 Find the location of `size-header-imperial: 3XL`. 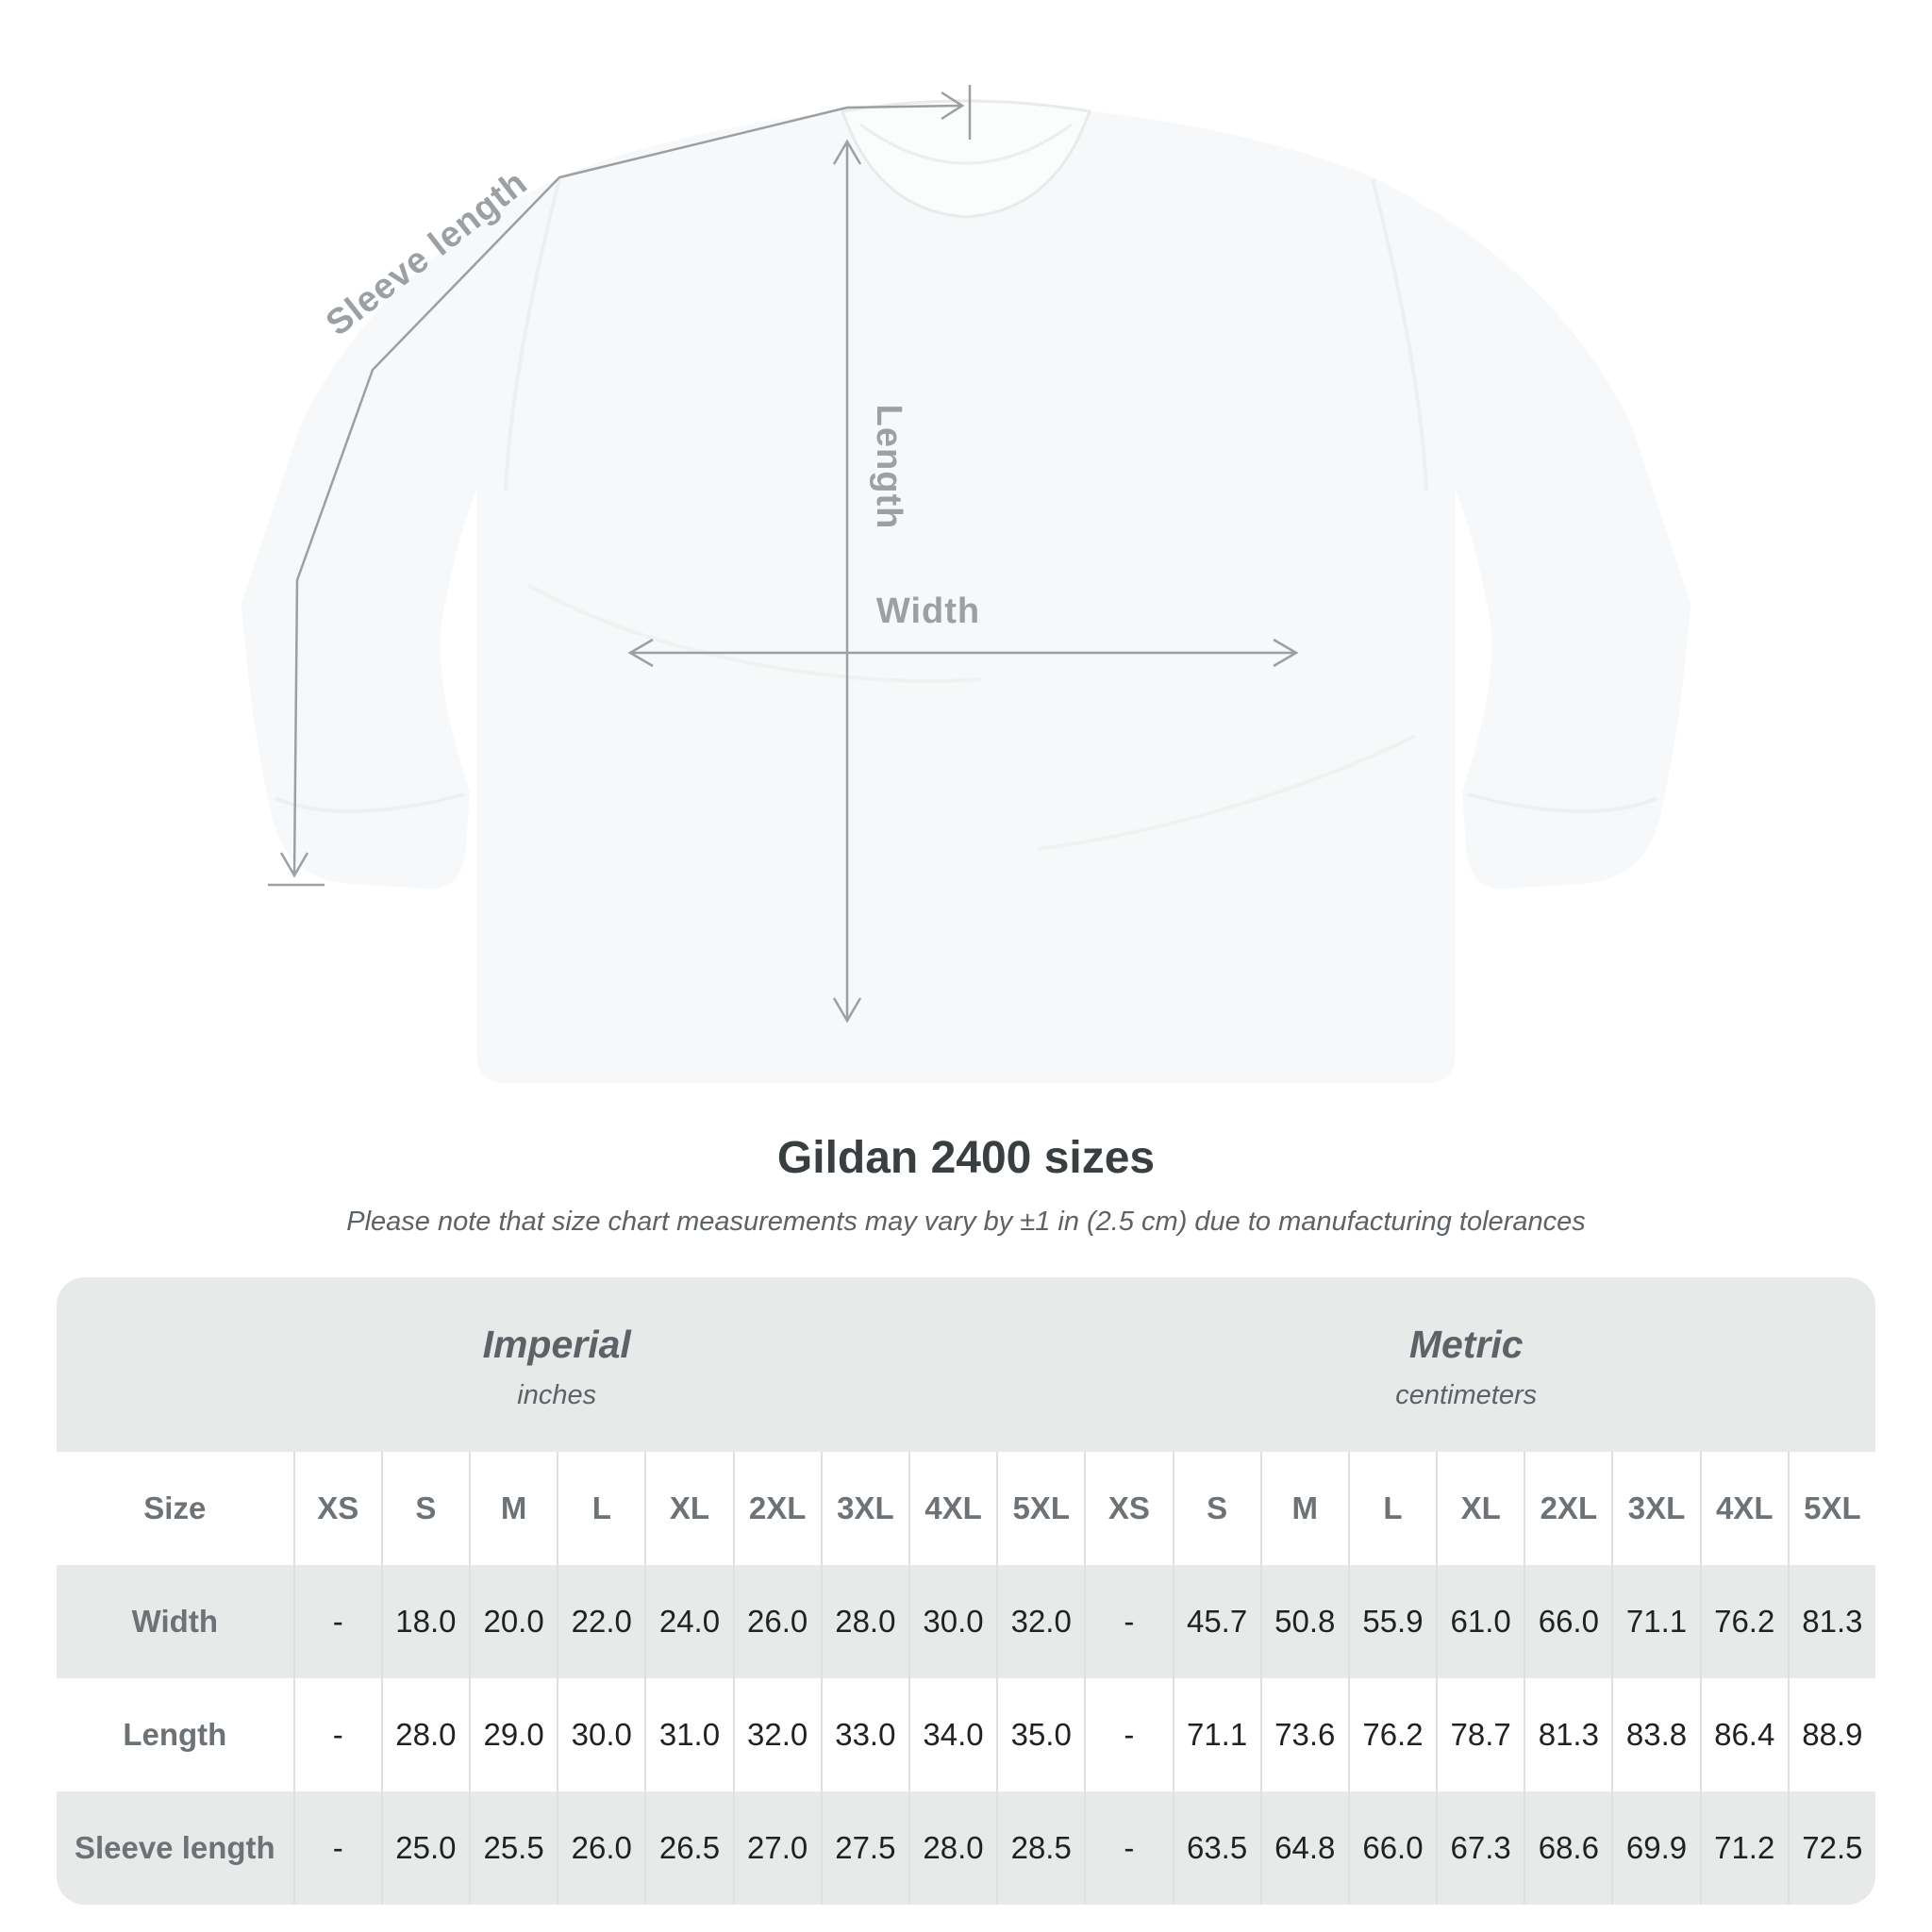

size-header-imperial: 3XL is located at coordinates (864, 1508).